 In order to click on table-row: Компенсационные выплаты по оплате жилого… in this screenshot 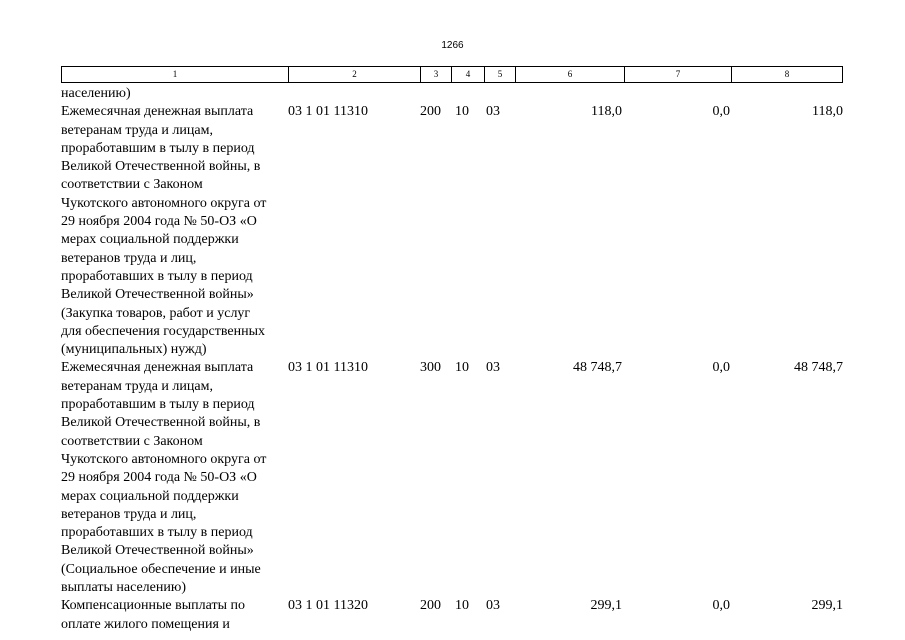, I will do `click(461, 615)`.